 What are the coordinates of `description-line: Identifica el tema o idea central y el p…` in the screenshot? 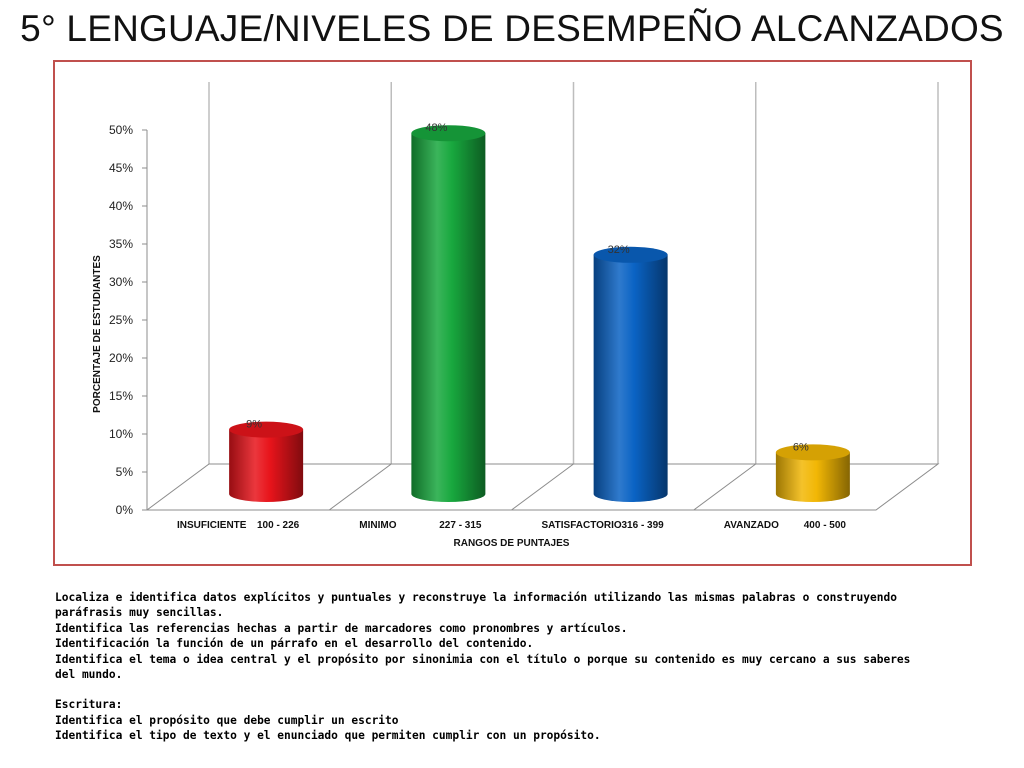 It's located at (483, 667).